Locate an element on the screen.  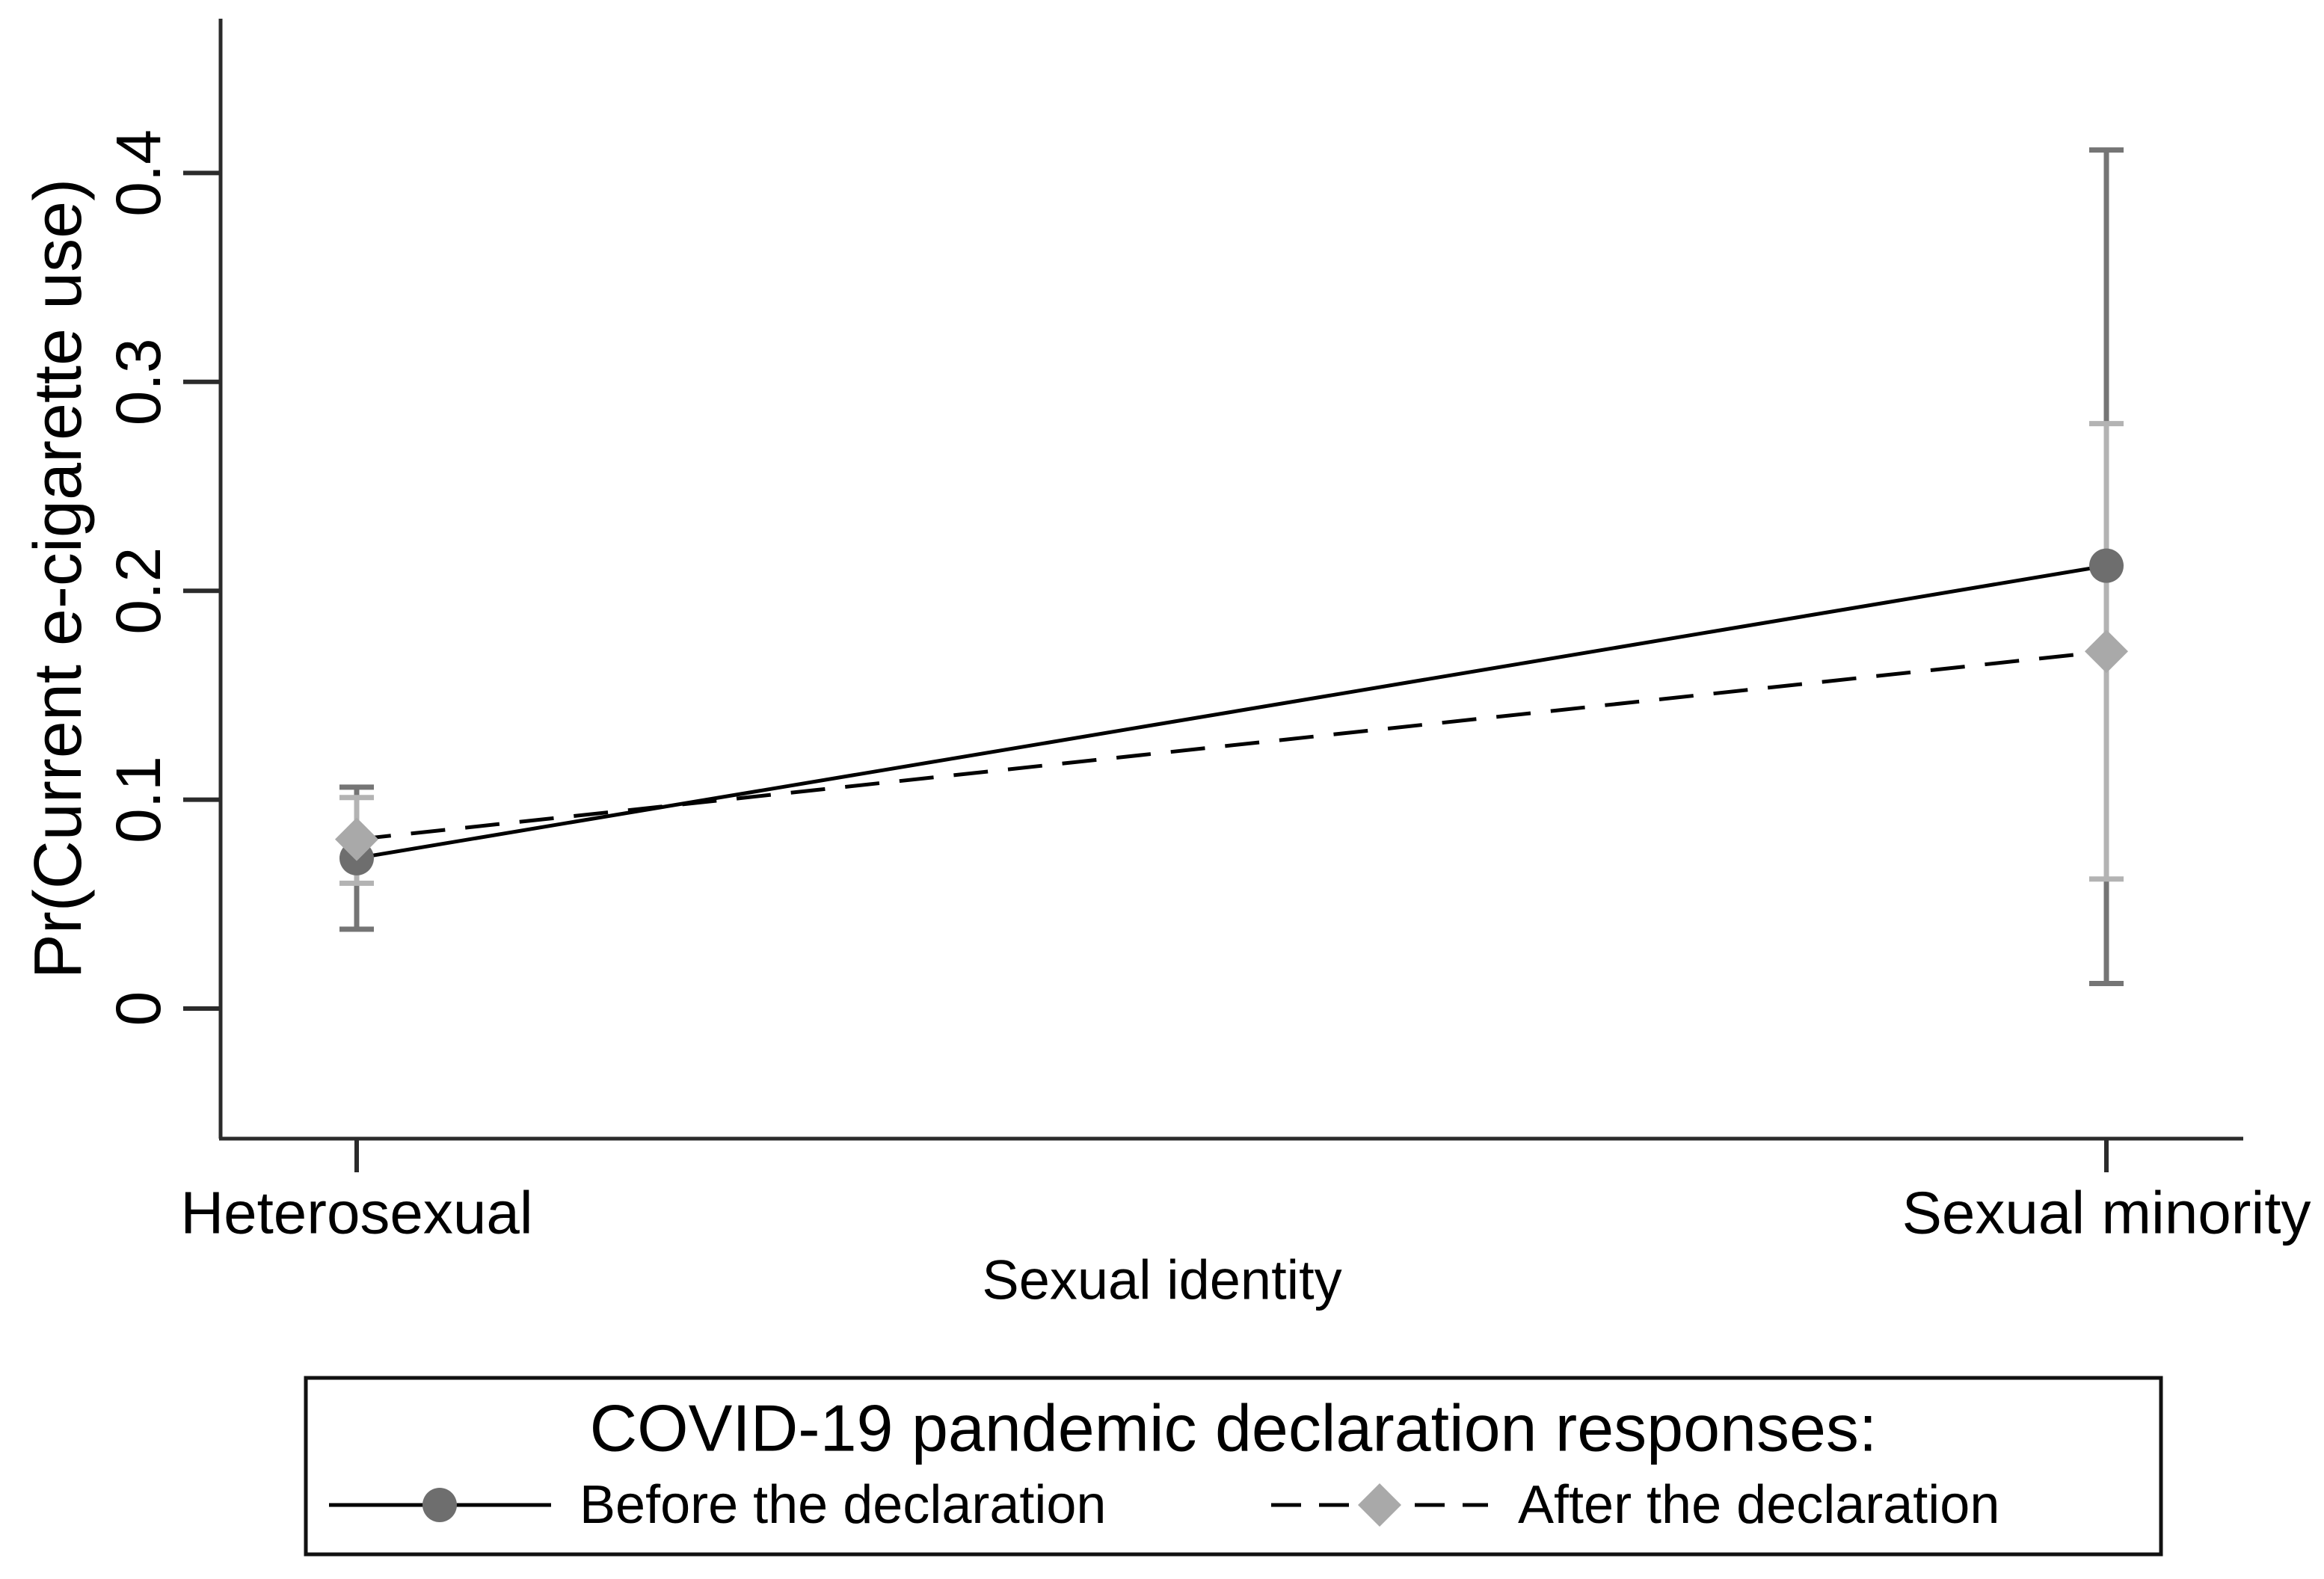
marker-circle-c1 is located at coordinates (2106, 565).